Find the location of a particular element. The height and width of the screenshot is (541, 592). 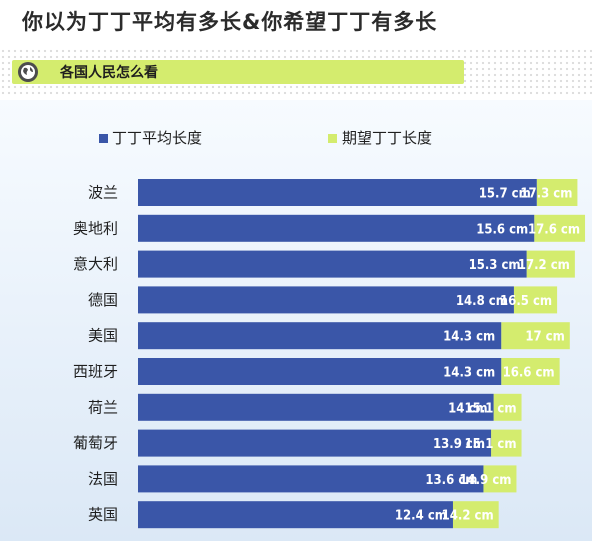

category-label: 意大利 is located at coordinates (95, 264).